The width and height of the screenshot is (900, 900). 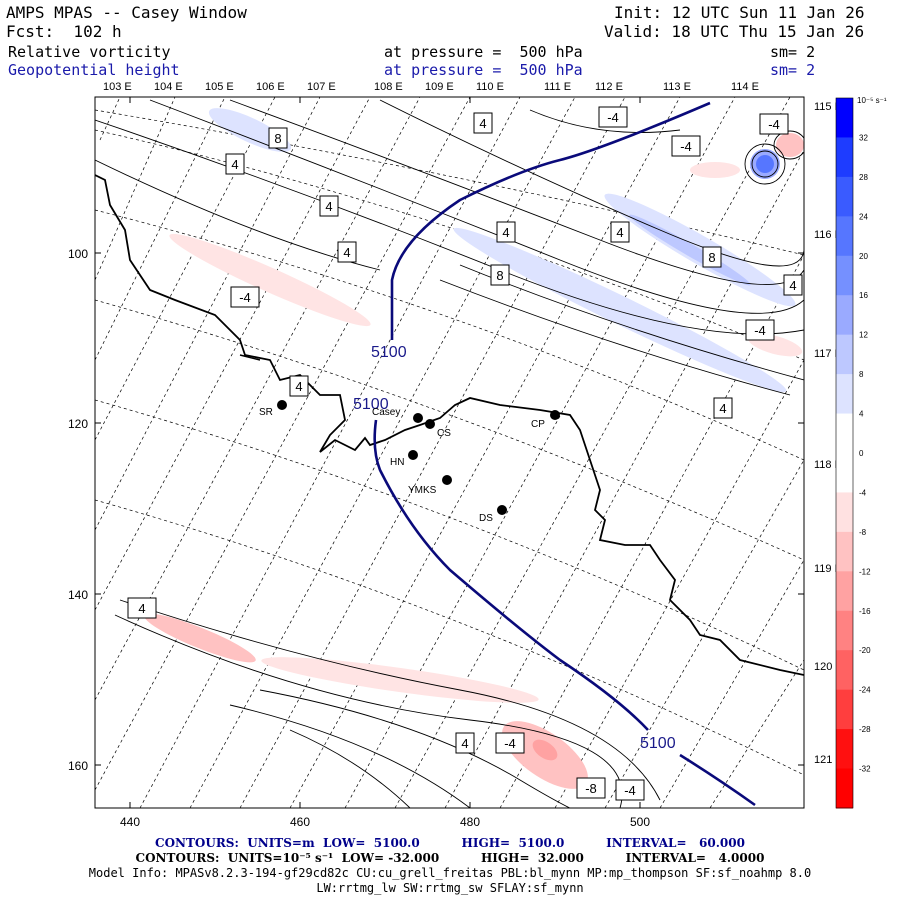 What do you see at coordinates (219, 87) in the screenshot?
I see `lon-label: 105 E` at bounding box center [219, 87].